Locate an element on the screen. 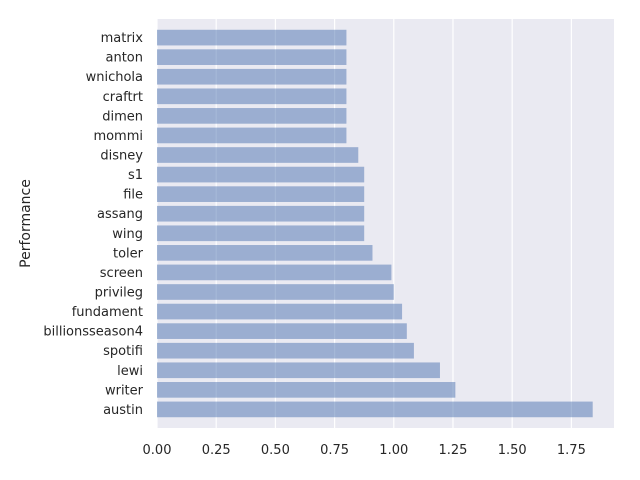 The width and height of the screenshot is (640, 480). x-tick-label: 0.50 is located at coordinates (275, 450).